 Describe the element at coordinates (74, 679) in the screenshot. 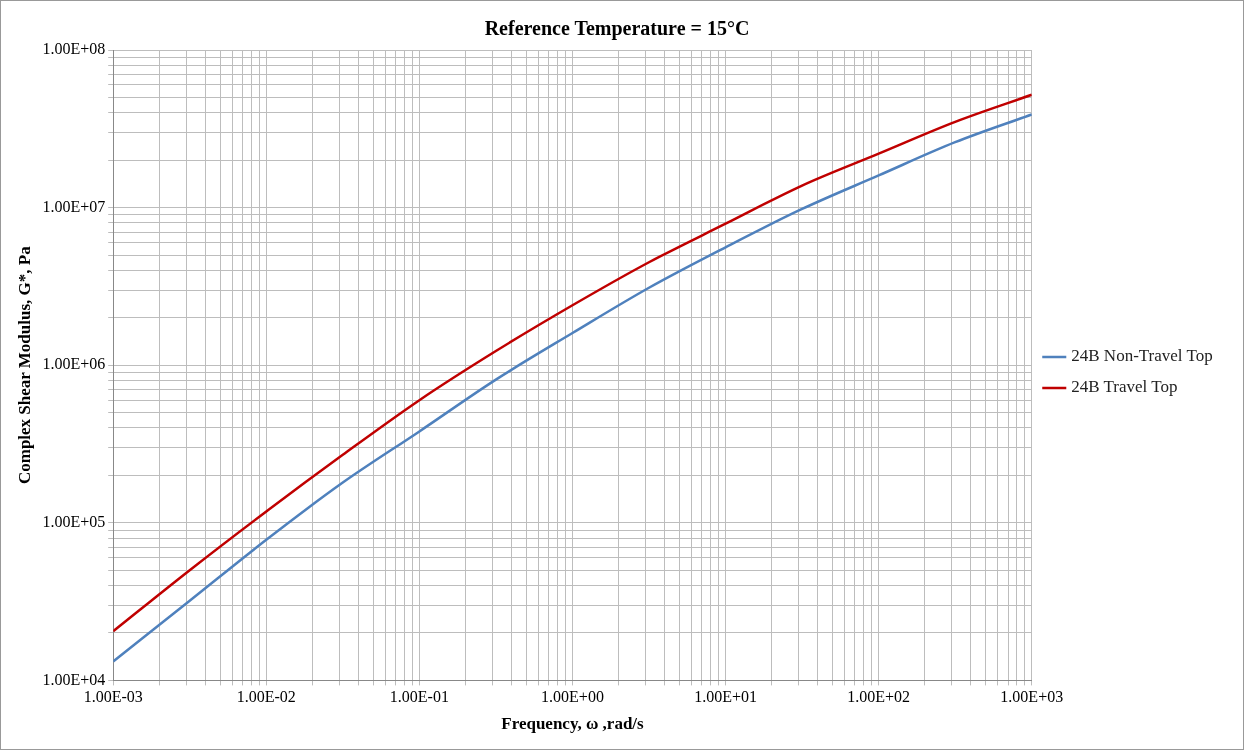

I see `y-tick-label: 1.00E+04` at that location.